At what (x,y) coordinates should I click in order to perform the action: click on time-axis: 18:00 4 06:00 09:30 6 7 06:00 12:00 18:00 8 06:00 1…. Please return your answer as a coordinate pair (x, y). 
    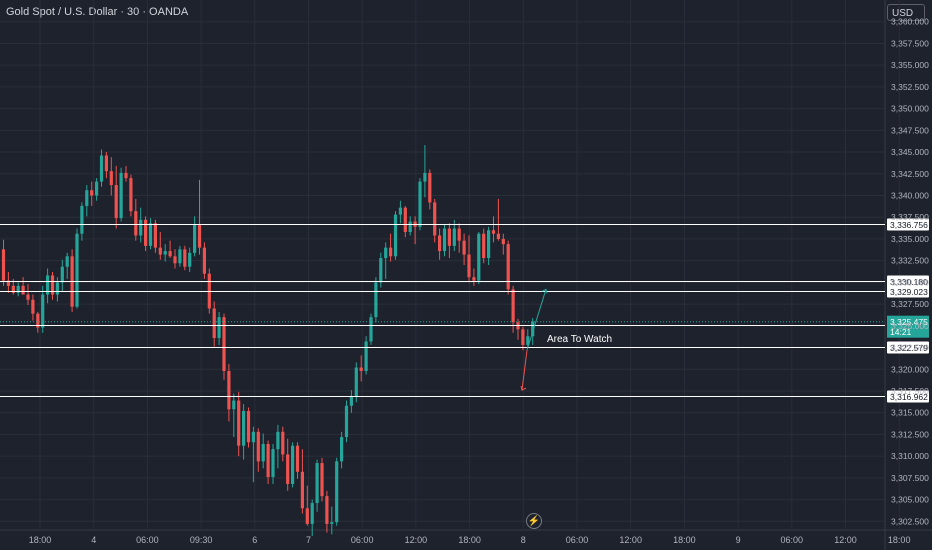
    Looking at the image, I should click on (470, 540).